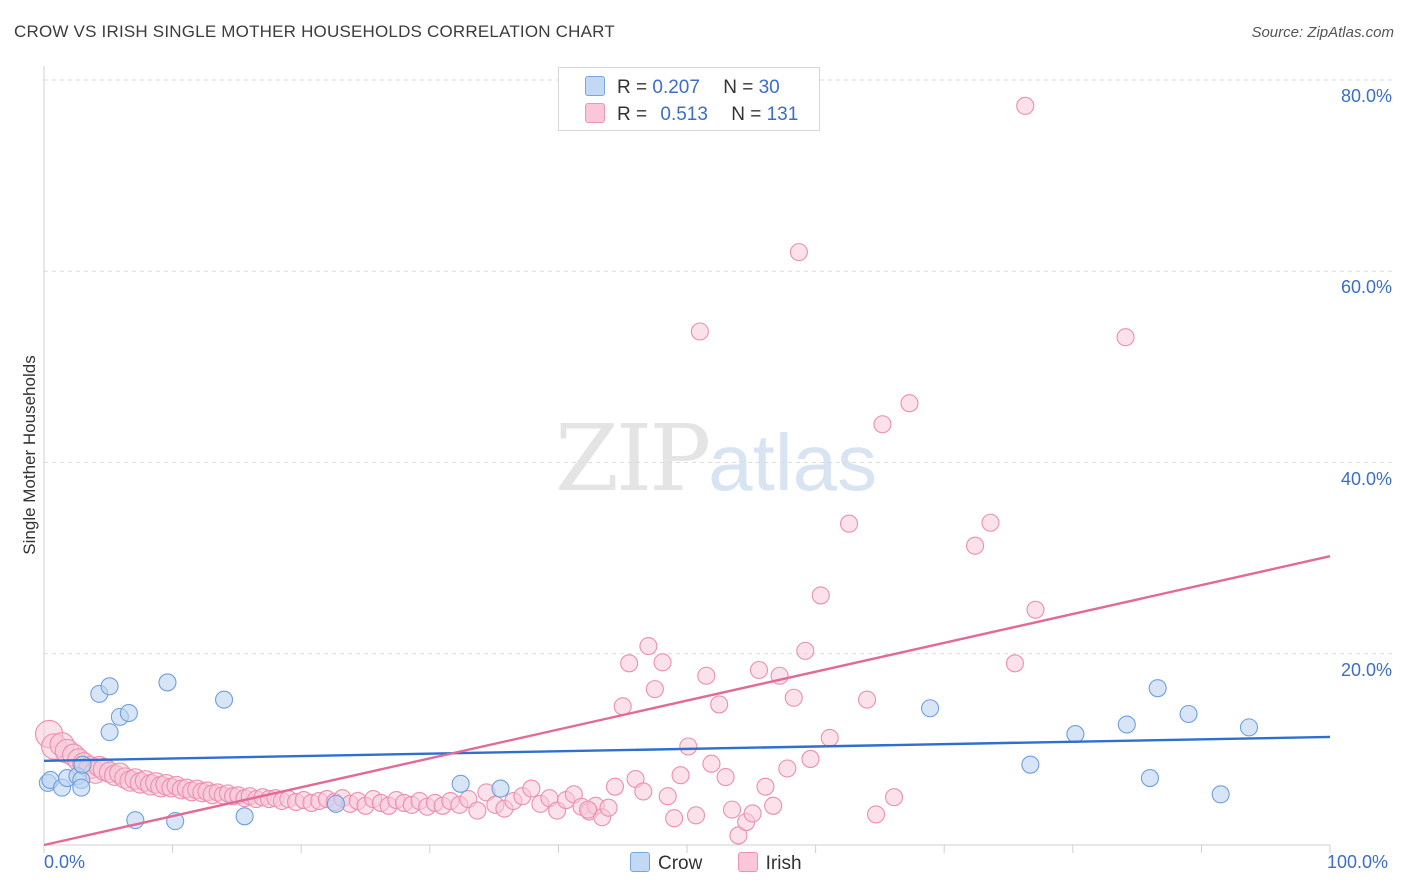  I want to click on watermark-zip: ZIP, so click(633, 458).